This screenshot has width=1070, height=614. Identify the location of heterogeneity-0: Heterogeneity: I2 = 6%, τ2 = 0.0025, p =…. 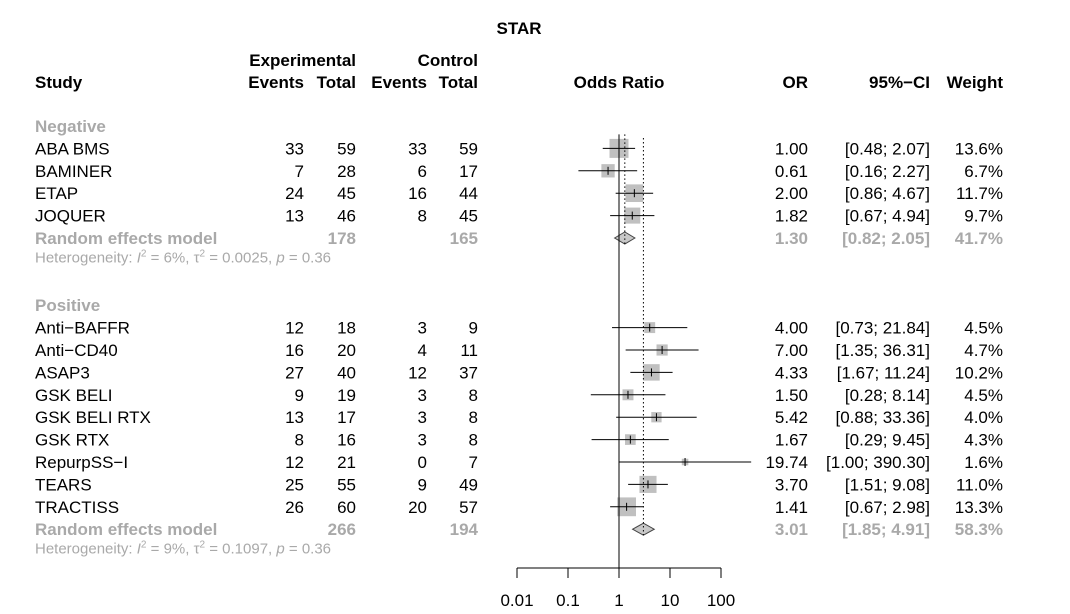
(183, 257).